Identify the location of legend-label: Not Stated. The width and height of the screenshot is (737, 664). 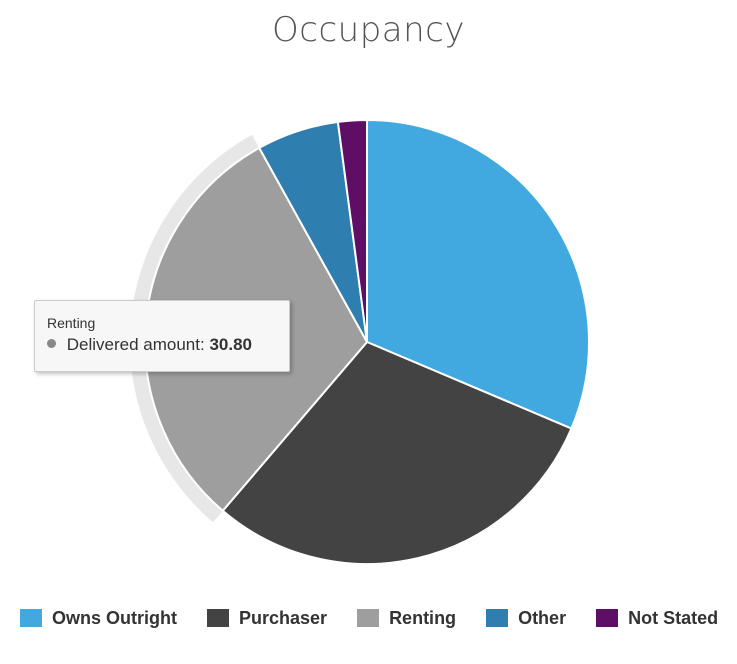
(673, 617).